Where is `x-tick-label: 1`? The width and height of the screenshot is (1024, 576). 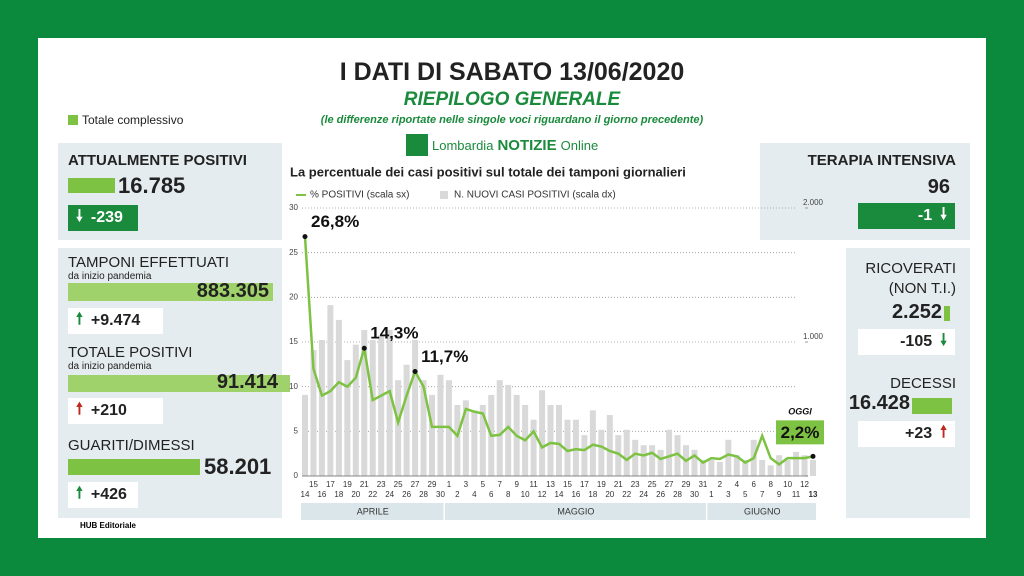 x-tick-label: 1 is located at coordinates (449, 484).